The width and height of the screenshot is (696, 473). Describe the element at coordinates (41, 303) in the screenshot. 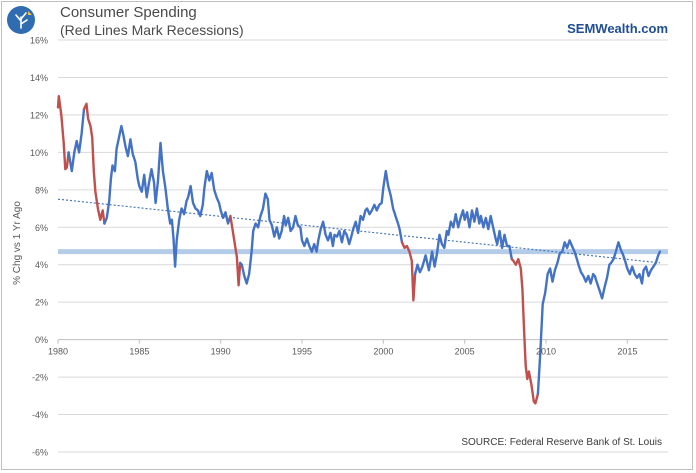

I see `y-tick-label: 2%` at that location.